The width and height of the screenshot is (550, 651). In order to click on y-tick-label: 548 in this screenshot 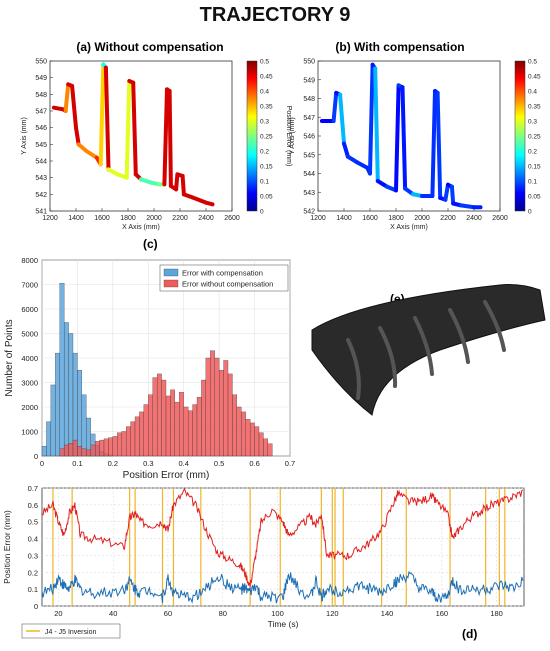, I will do `click(309, 99)`.